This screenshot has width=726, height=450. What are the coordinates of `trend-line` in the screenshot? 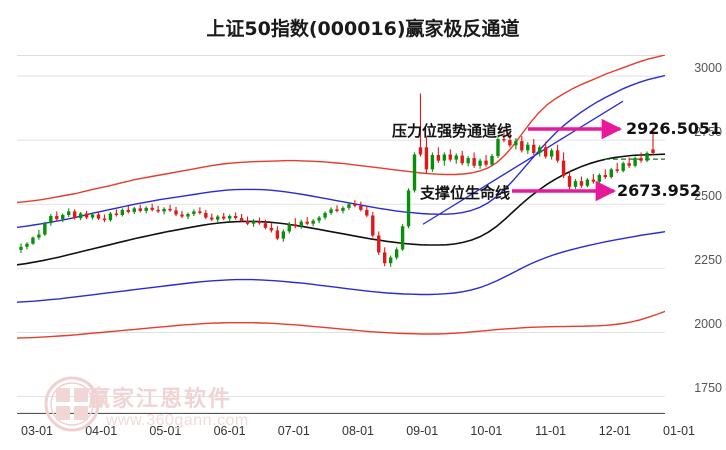 It's located at (523, 162).